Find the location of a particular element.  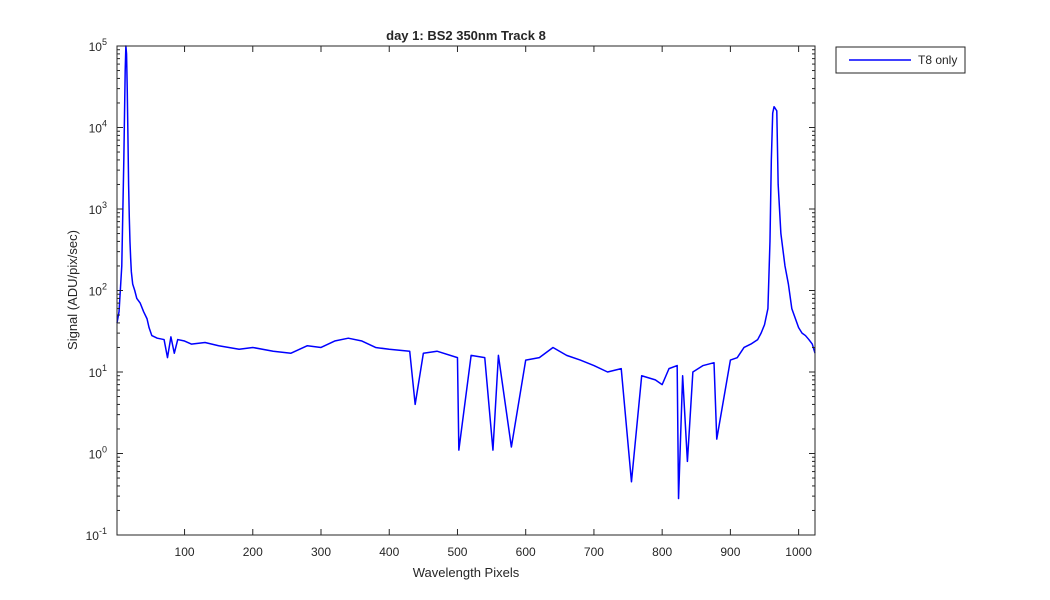

x-tick-label: 1000 is located at coordinates (798, 552).